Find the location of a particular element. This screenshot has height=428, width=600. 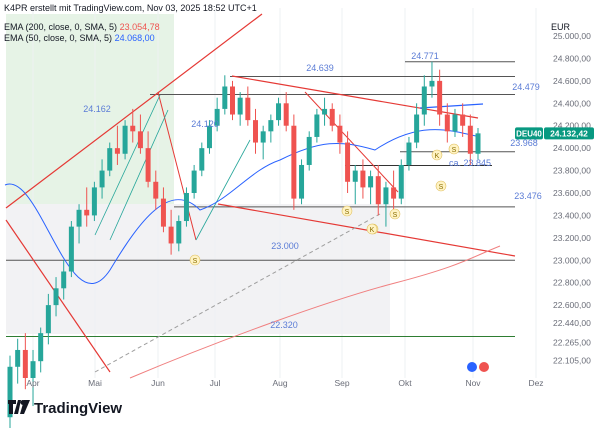

instrument-name: DEU40 is located at coordinates (529, 133).